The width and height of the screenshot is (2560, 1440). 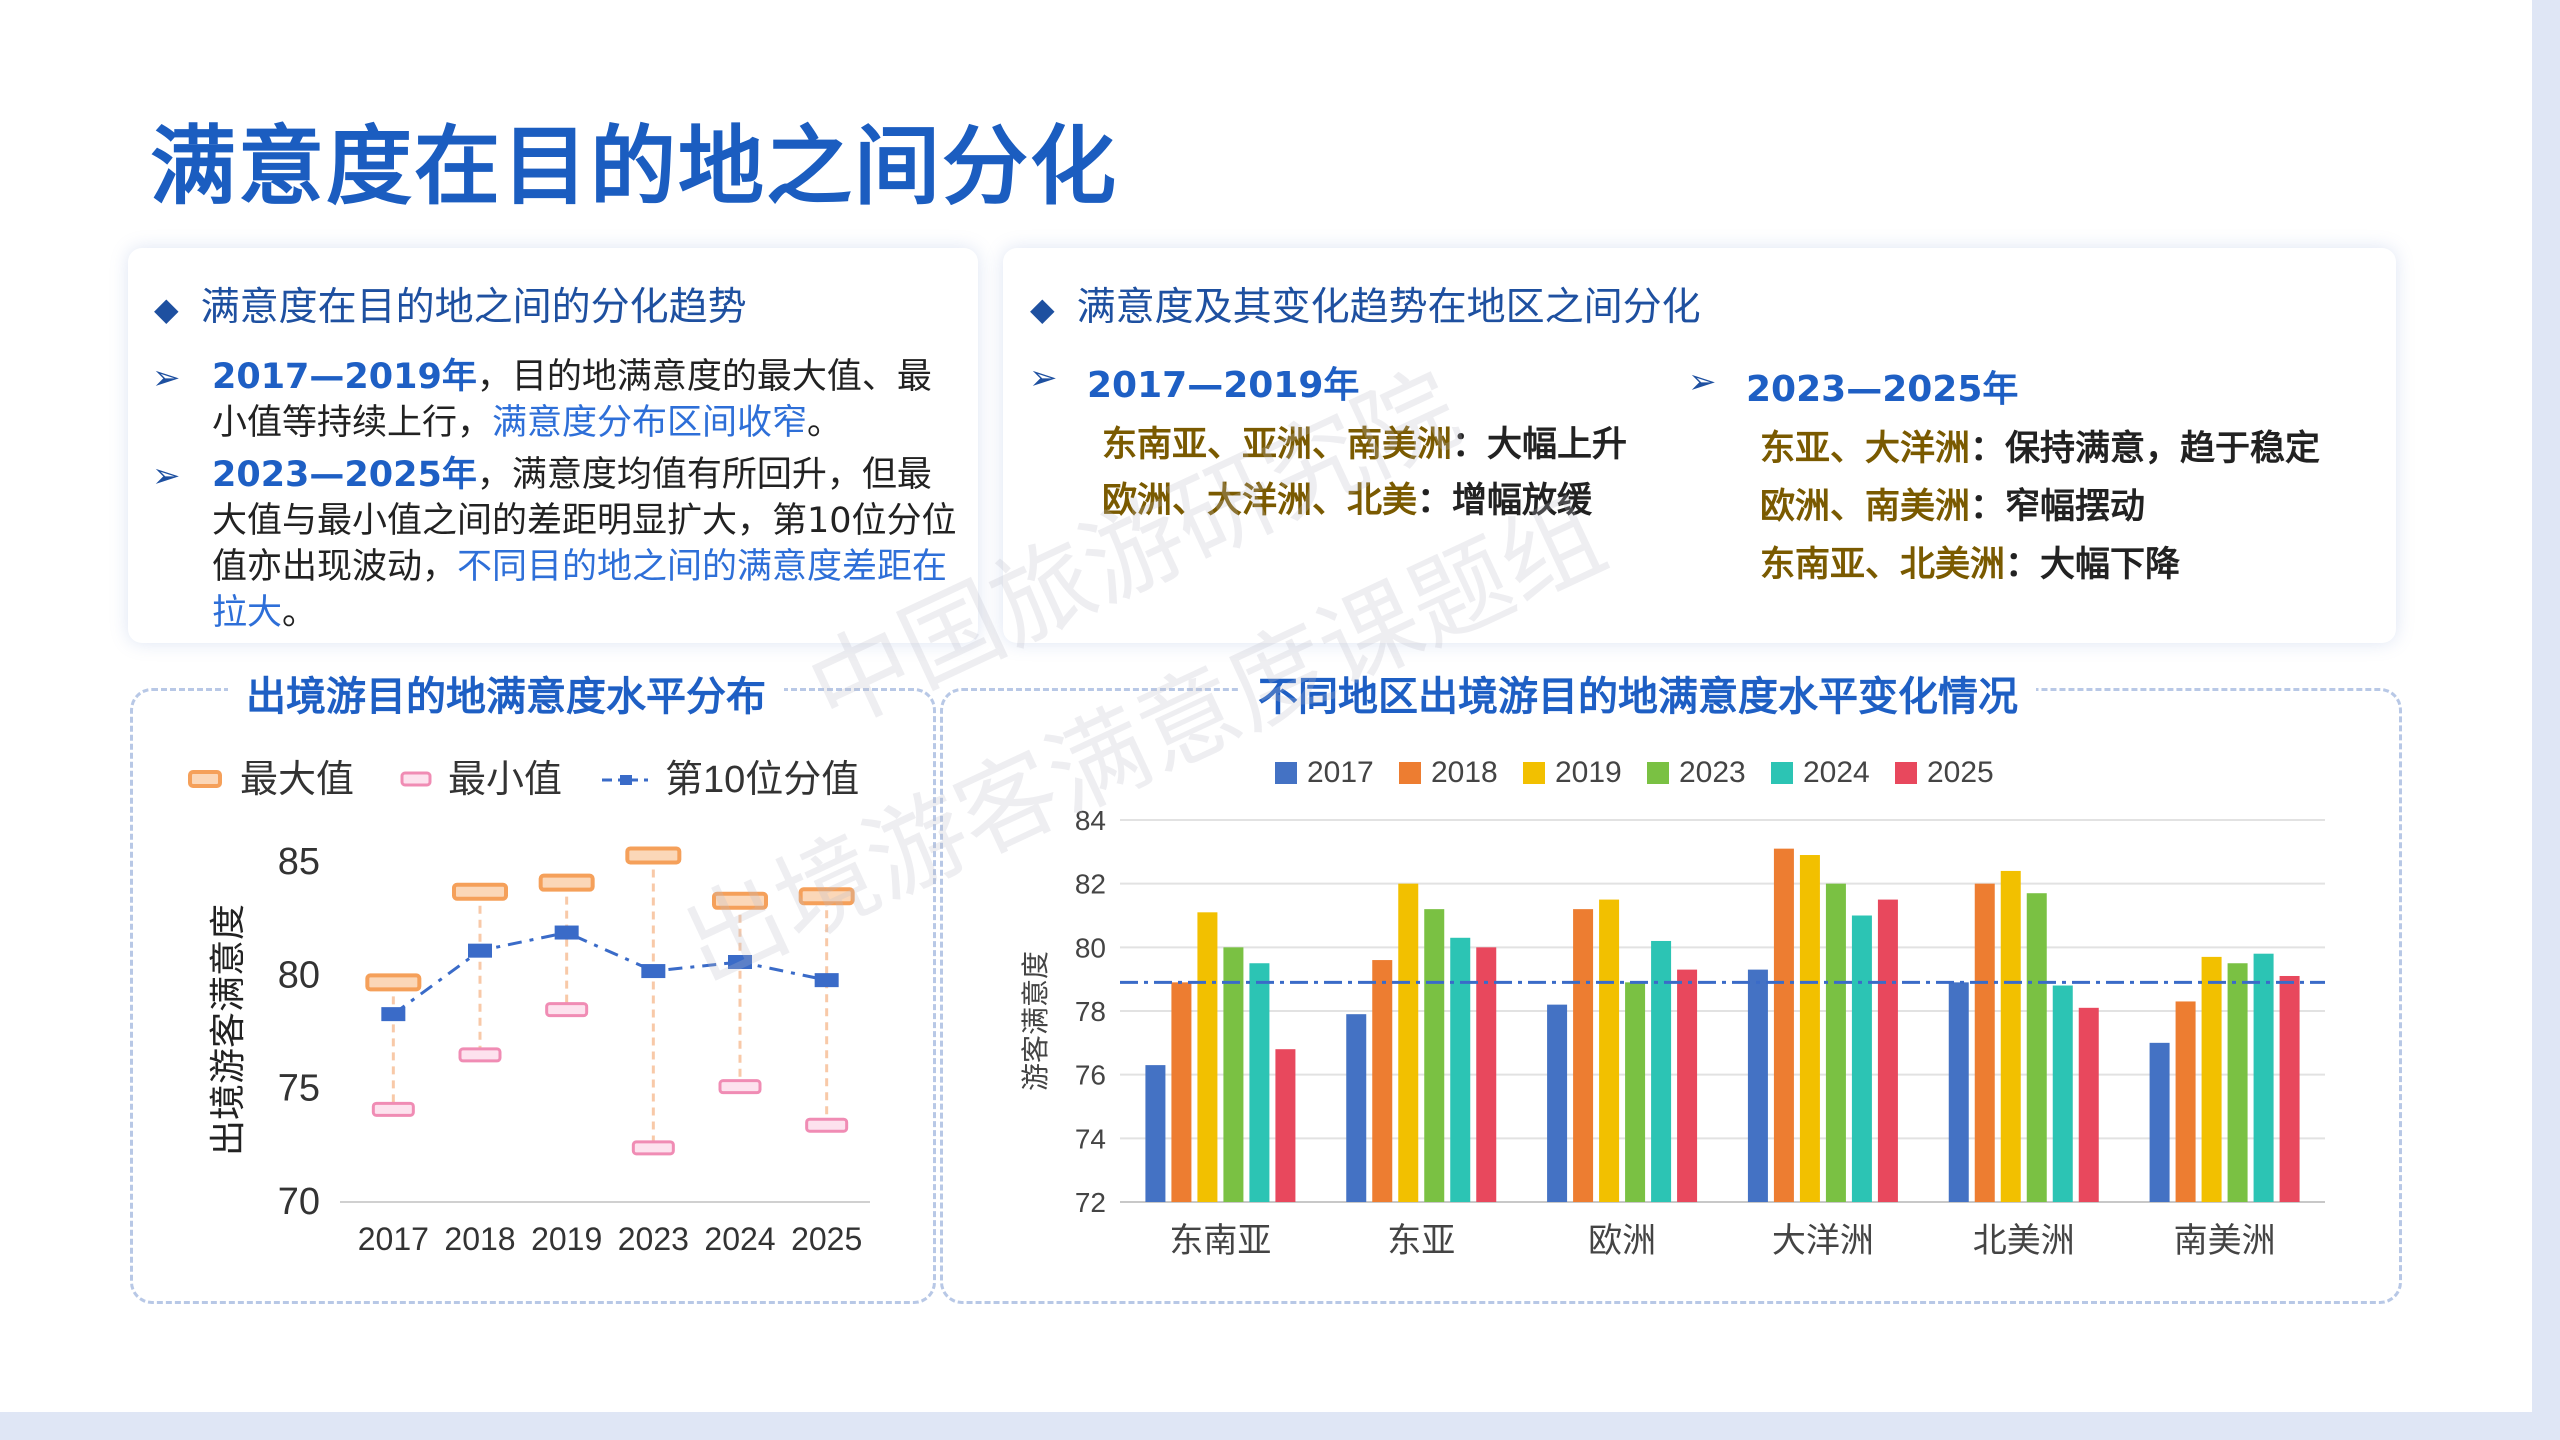 What do you see at coordinates (1035, 1021) in the screenshot?
I see `y-axis-label: 游客满意度` at bounding box center [1035, 1021].